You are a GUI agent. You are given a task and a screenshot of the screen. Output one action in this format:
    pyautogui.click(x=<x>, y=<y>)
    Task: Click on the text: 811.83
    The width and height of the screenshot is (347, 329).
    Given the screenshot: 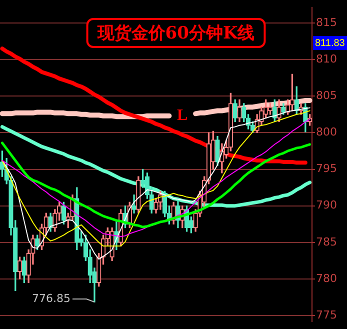 What is the action you would take?
    pyautogui.click(x=330, y=43)
    